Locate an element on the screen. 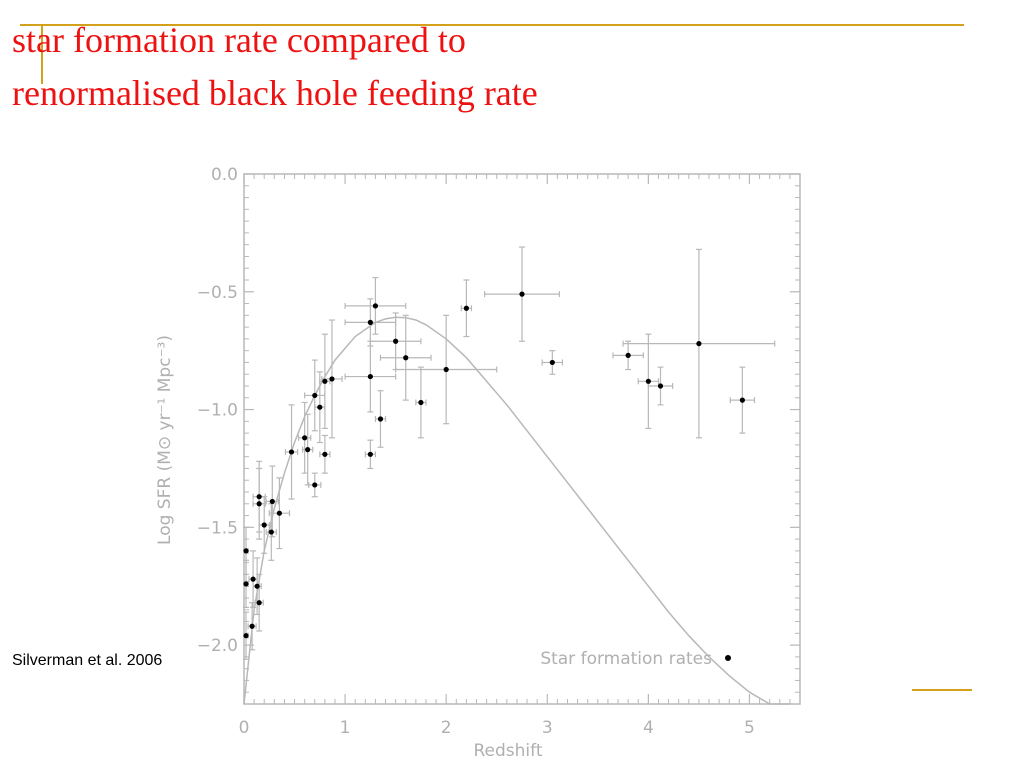  x-tick-label: 3 is located at coordinates (547, 728).